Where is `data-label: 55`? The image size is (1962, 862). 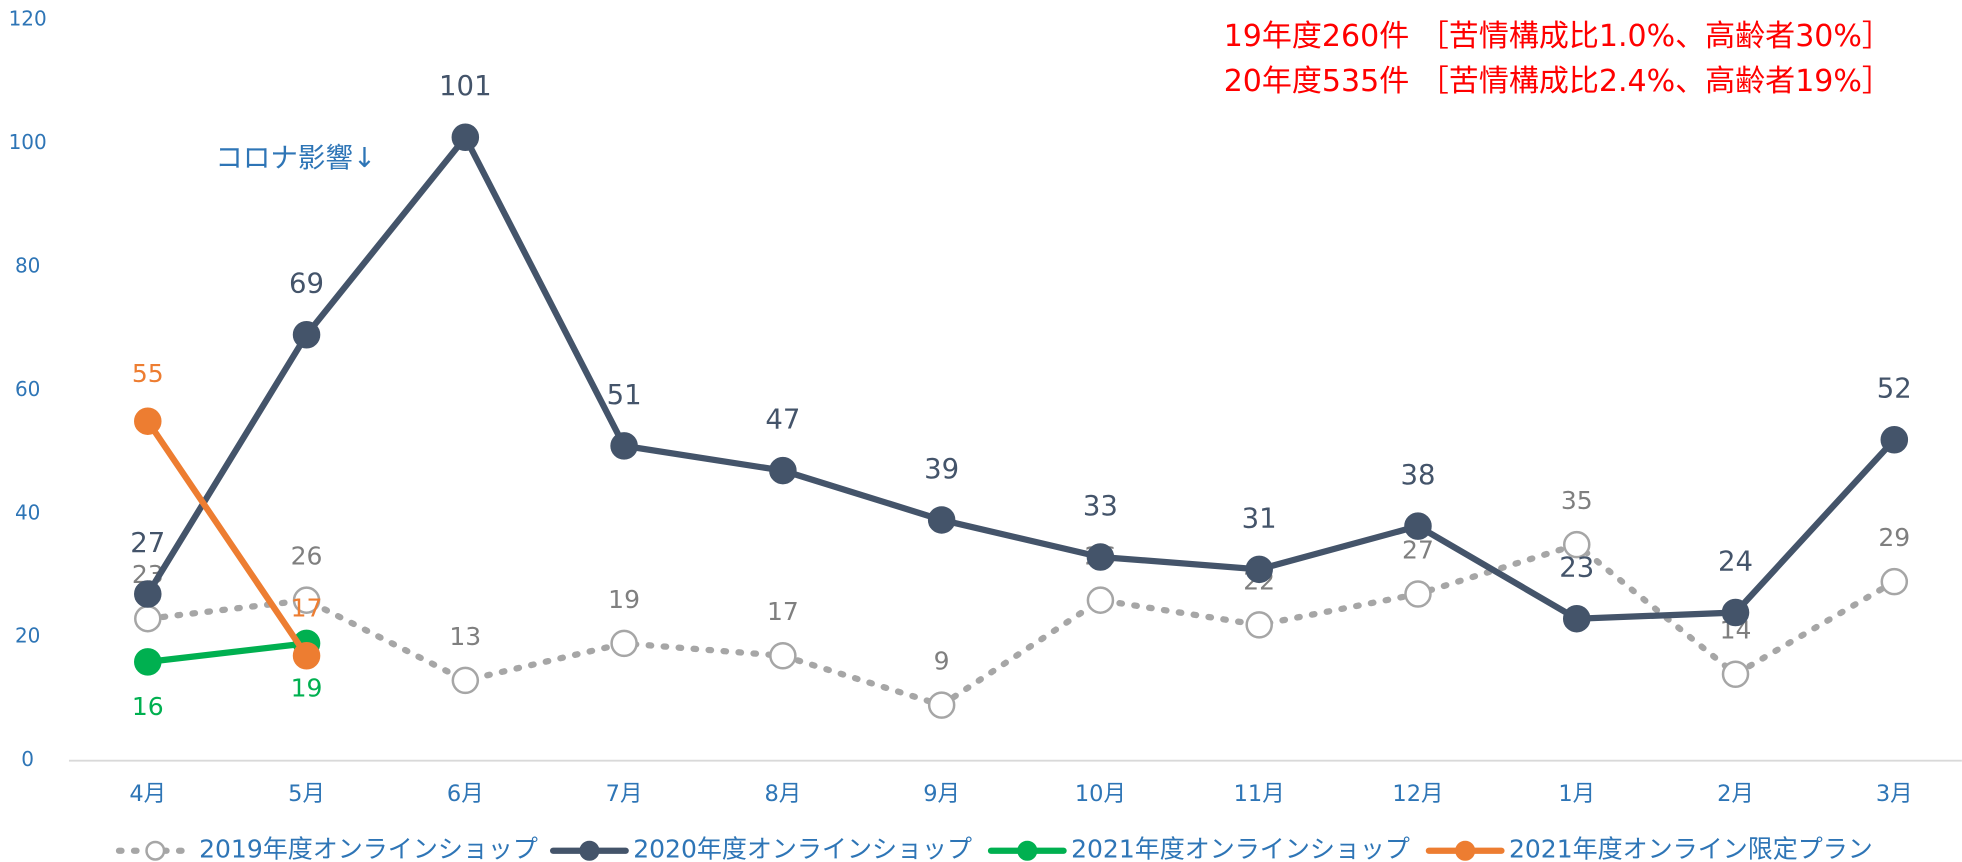 data-label: 55 is located at coordinates (148, 373).